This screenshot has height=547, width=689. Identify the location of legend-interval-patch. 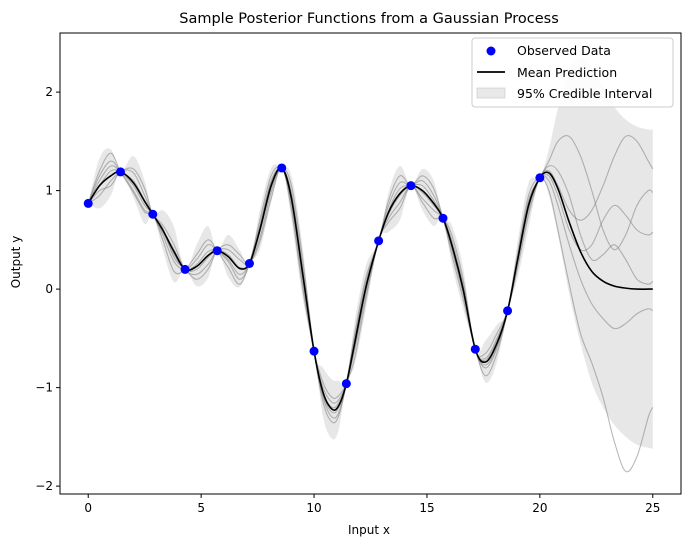
(491, 93).